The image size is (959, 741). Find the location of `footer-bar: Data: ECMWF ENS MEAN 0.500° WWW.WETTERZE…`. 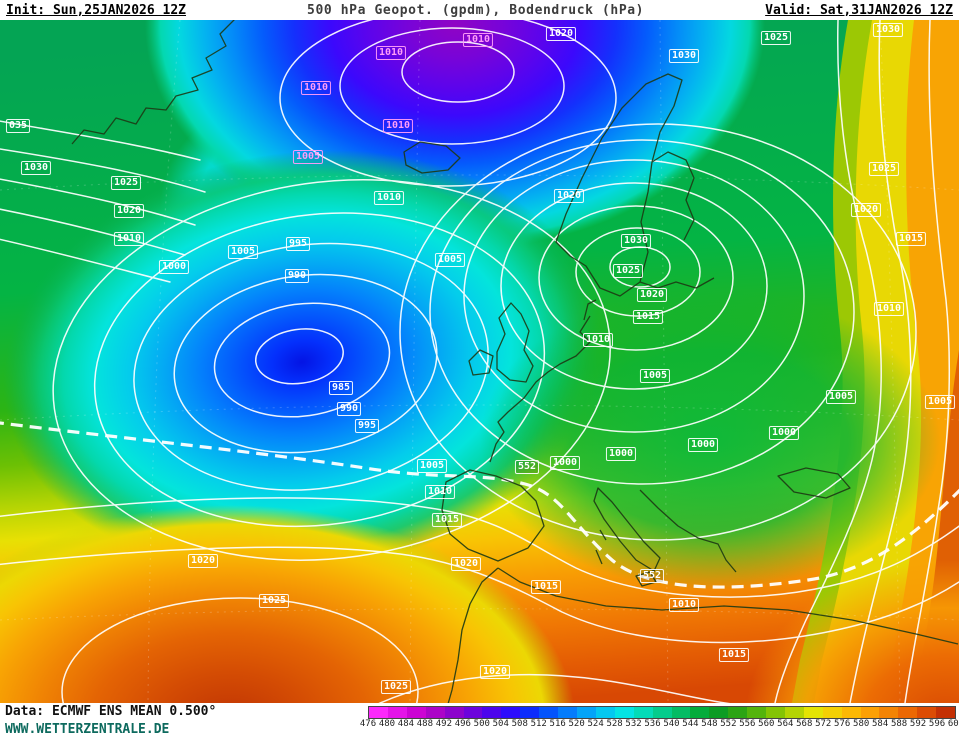

footer-bar: Data: ECMWF ENS MEAN 0.500° WWW.WETTERZE… is located at coordinates (479, 722).